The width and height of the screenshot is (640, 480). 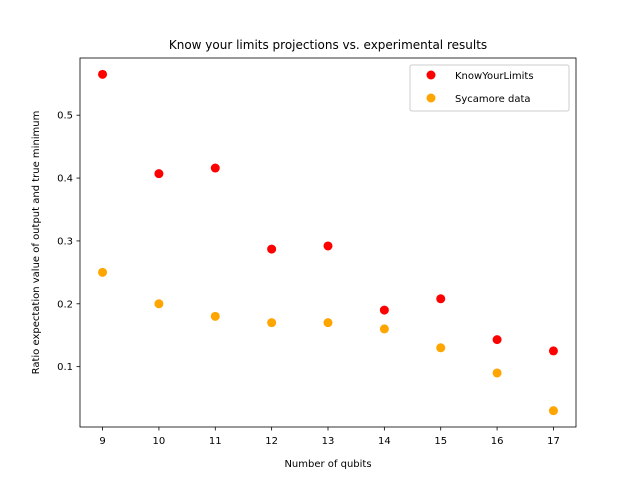 I want to click on x-tick-label: 17, so click(x=553, y=441).